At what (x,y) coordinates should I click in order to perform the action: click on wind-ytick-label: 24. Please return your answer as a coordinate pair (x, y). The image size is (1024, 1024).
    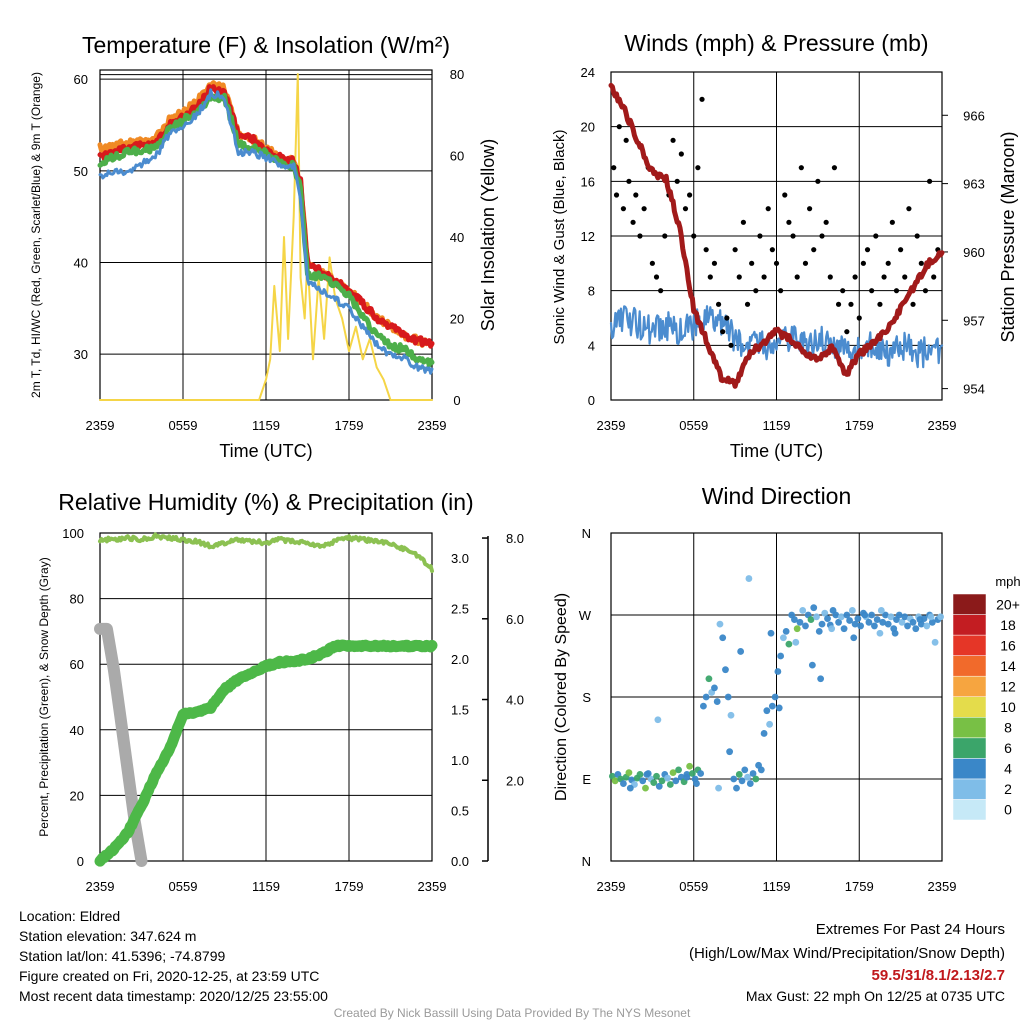
    Looking at the image, I should click on (588, 72).